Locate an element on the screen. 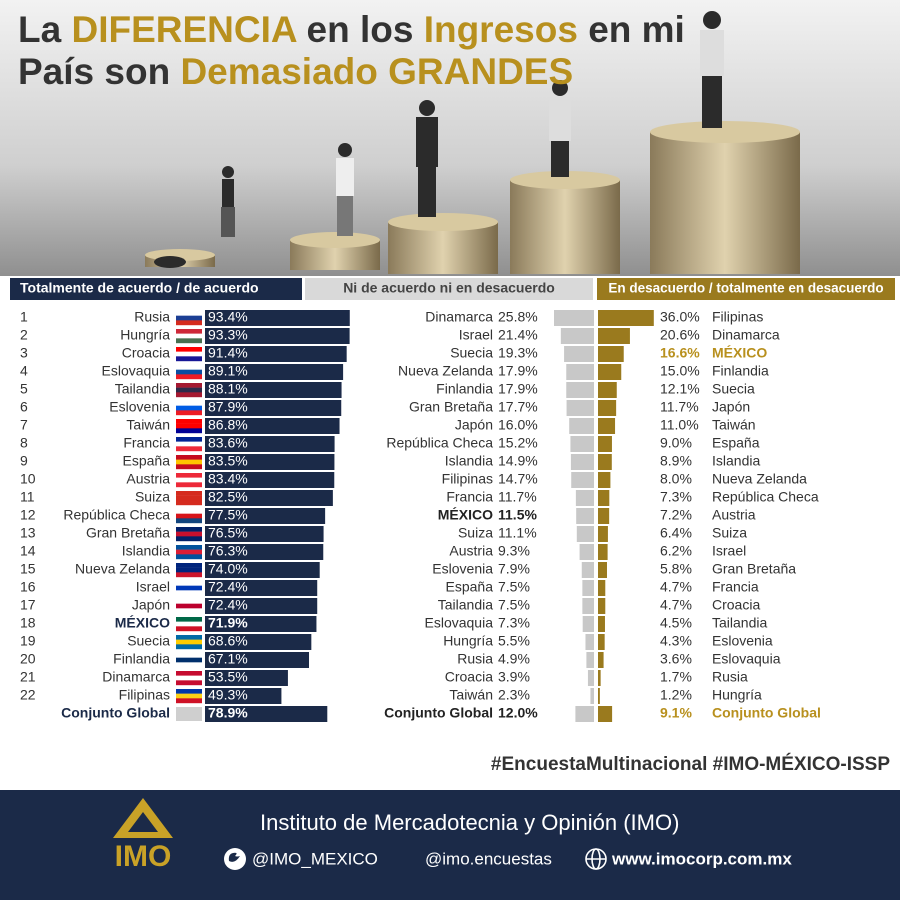 This screenshot has width=900, height=900. instagram-handle: @imo.encuestas is located at coordinates (488, 858).